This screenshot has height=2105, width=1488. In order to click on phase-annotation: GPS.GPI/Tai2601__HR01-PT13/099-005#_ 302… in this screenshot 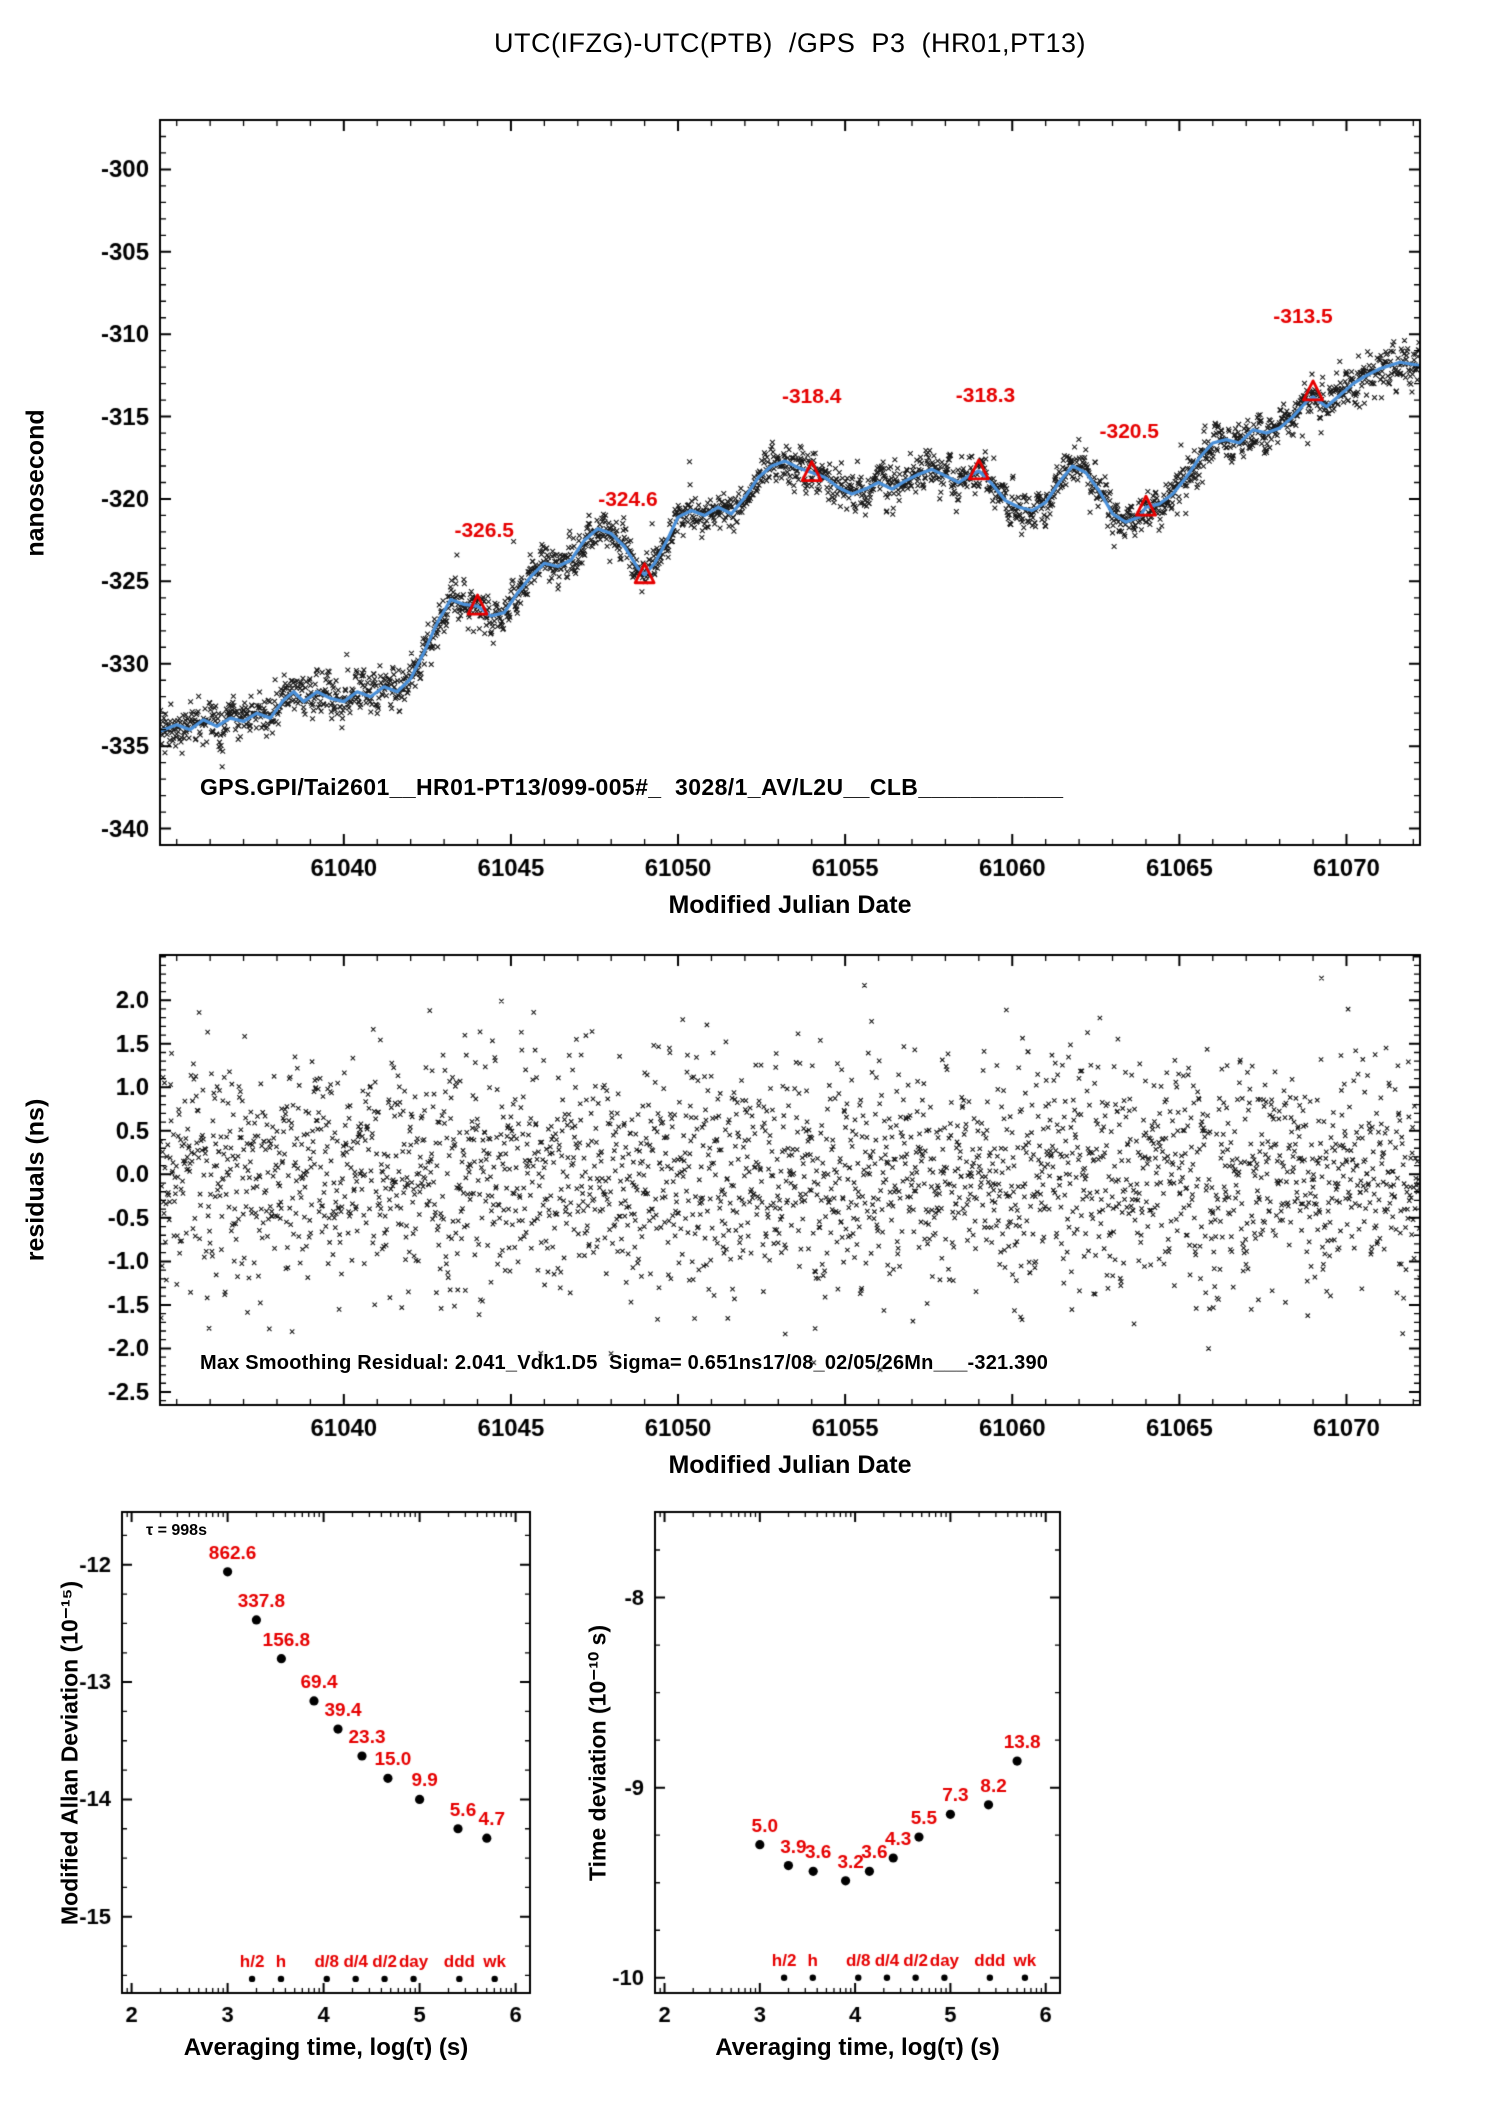, I will do `click(632, 787)`.